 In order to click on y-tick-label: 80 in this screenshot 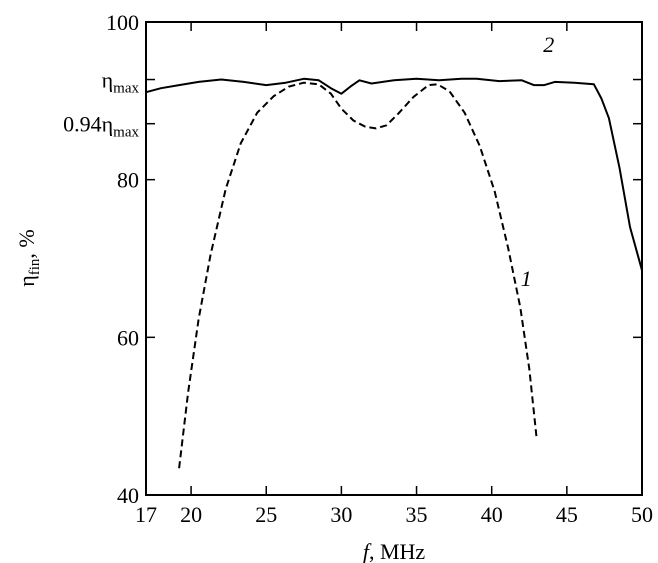, I will do `click(128, 180)`.